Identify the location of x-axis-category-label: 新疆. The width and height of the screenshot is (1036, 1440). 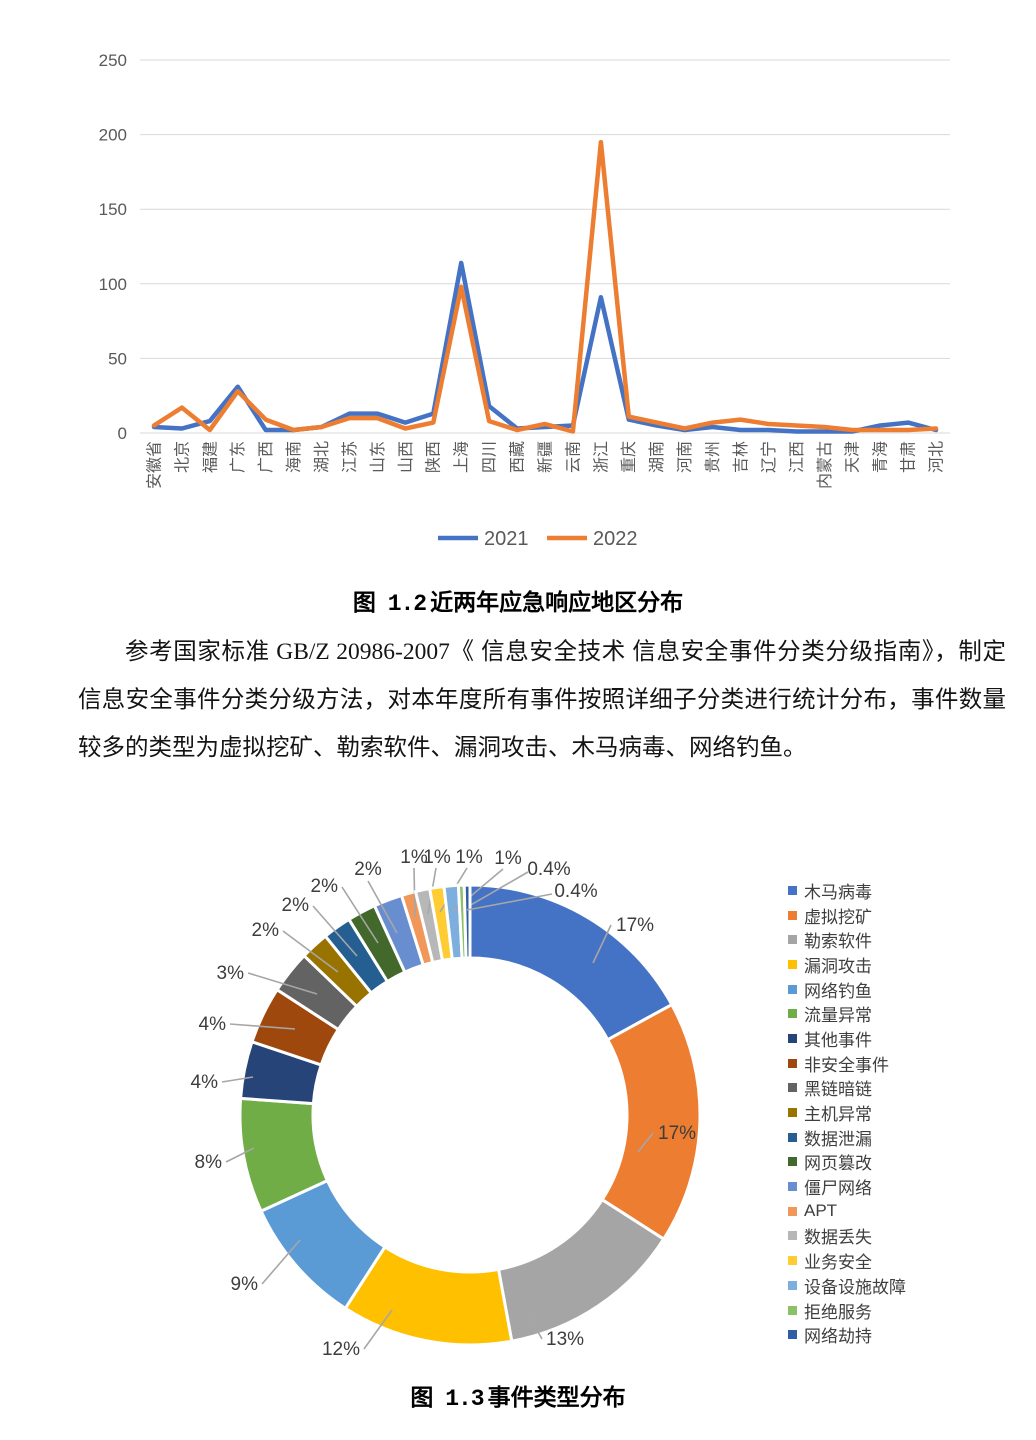
(545, 457).